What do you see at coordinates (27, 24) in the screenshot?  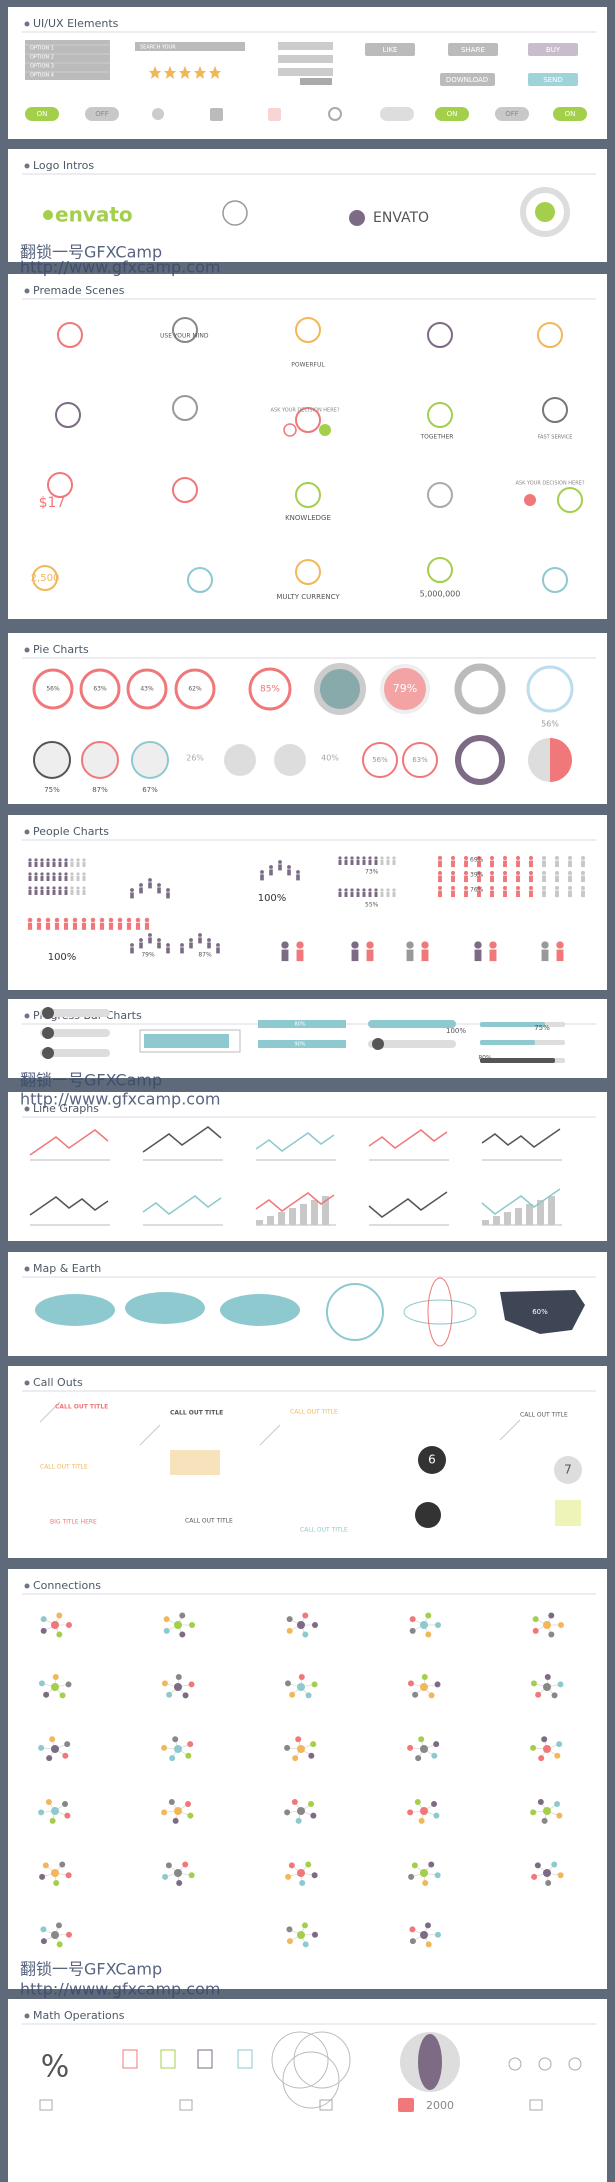 I see `section-bullet` at bounding box center [27, 24].